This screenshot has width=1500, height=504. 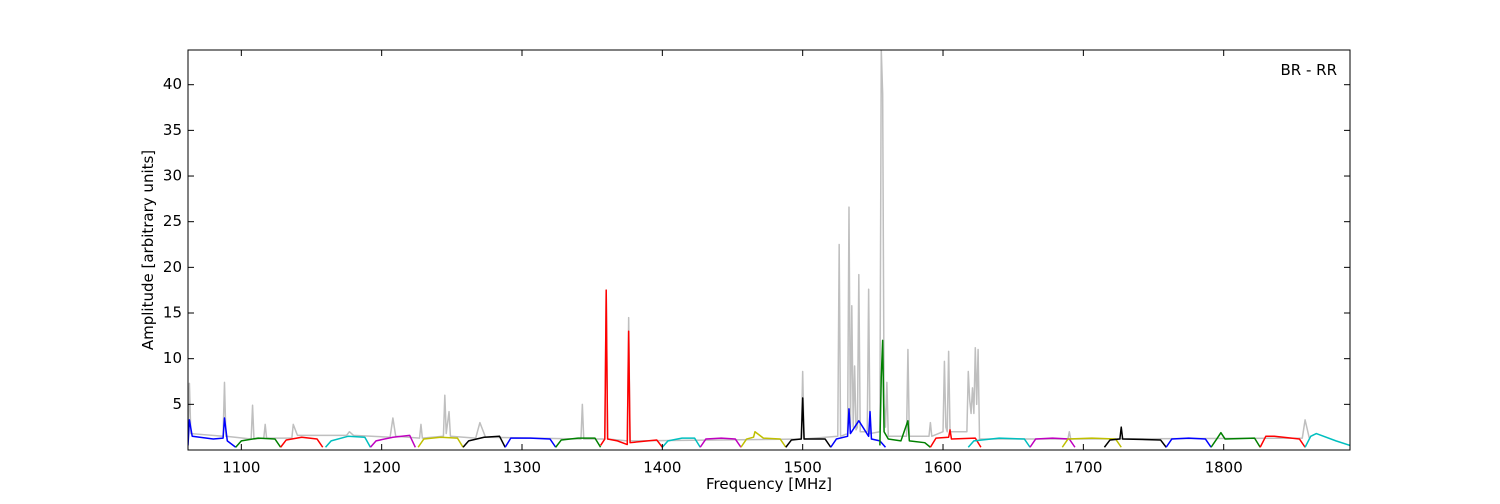 I want to click on x-tick-label: 1400, so click(x=662, y=468).